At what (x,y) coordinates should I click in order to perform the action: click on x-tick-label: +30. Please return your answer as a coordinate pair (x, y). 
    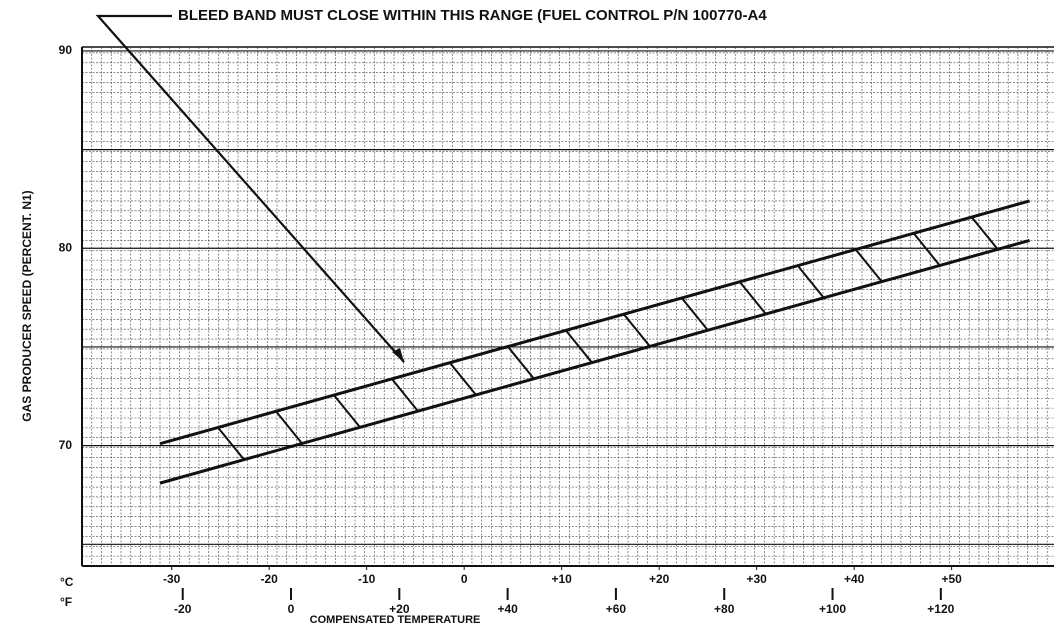
    Looking at the image, I should click on (756, 579).